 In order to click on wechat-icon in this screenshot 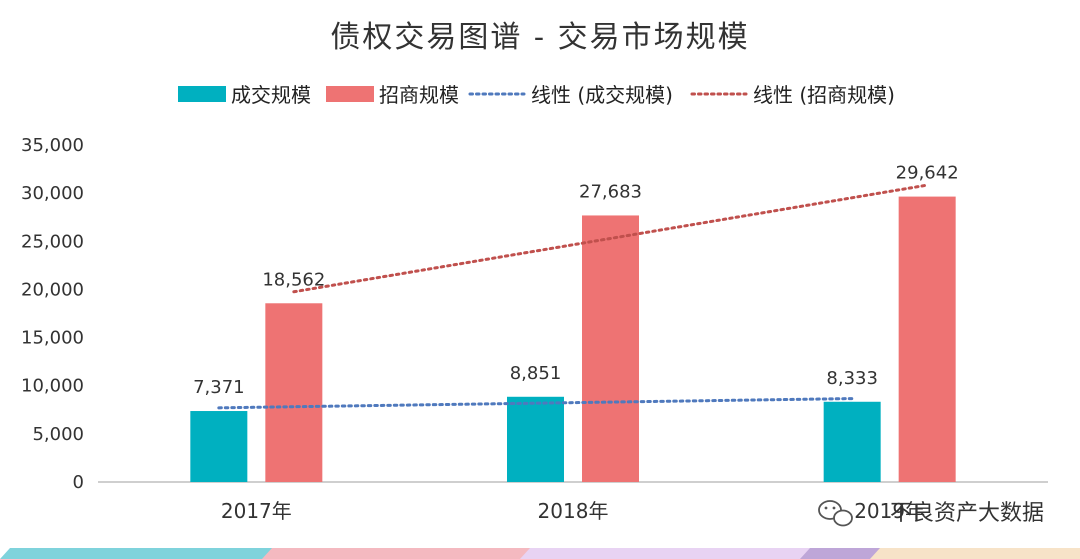, I will do `click(835, 513)`.